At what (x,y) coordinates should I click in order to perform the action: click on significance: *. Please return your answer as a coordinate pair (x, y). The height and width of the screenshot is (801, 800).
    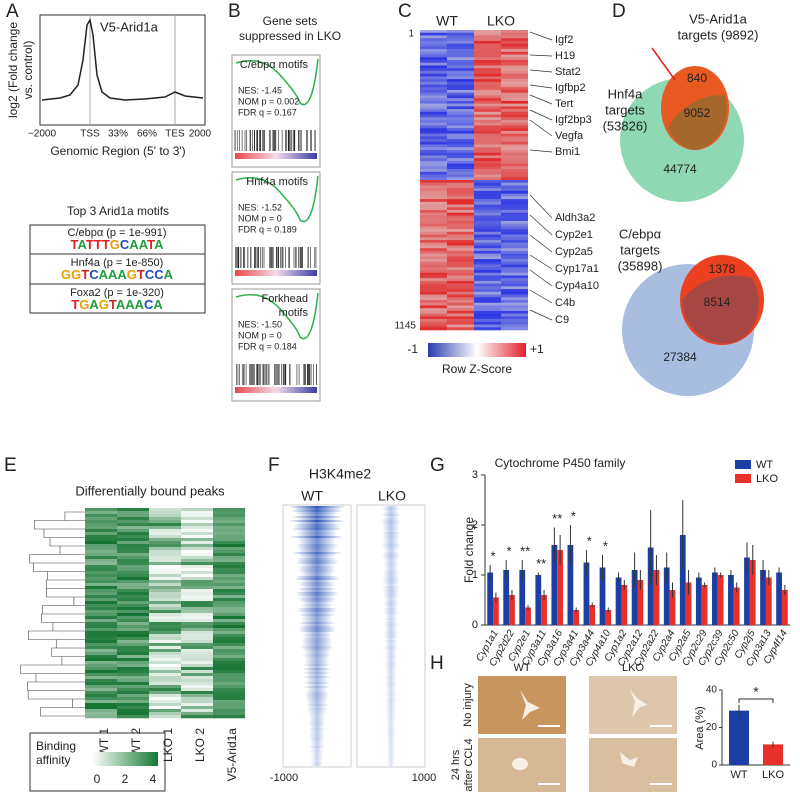
    Looking at the image, I should click on (492, 555).